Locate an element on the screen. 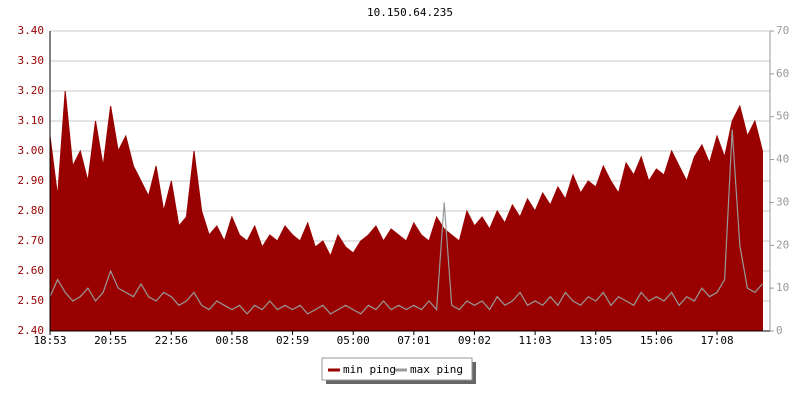 This screenshot has height=400, width=800. x-tick-label: 11:03 is located at coordinates (535, 340).